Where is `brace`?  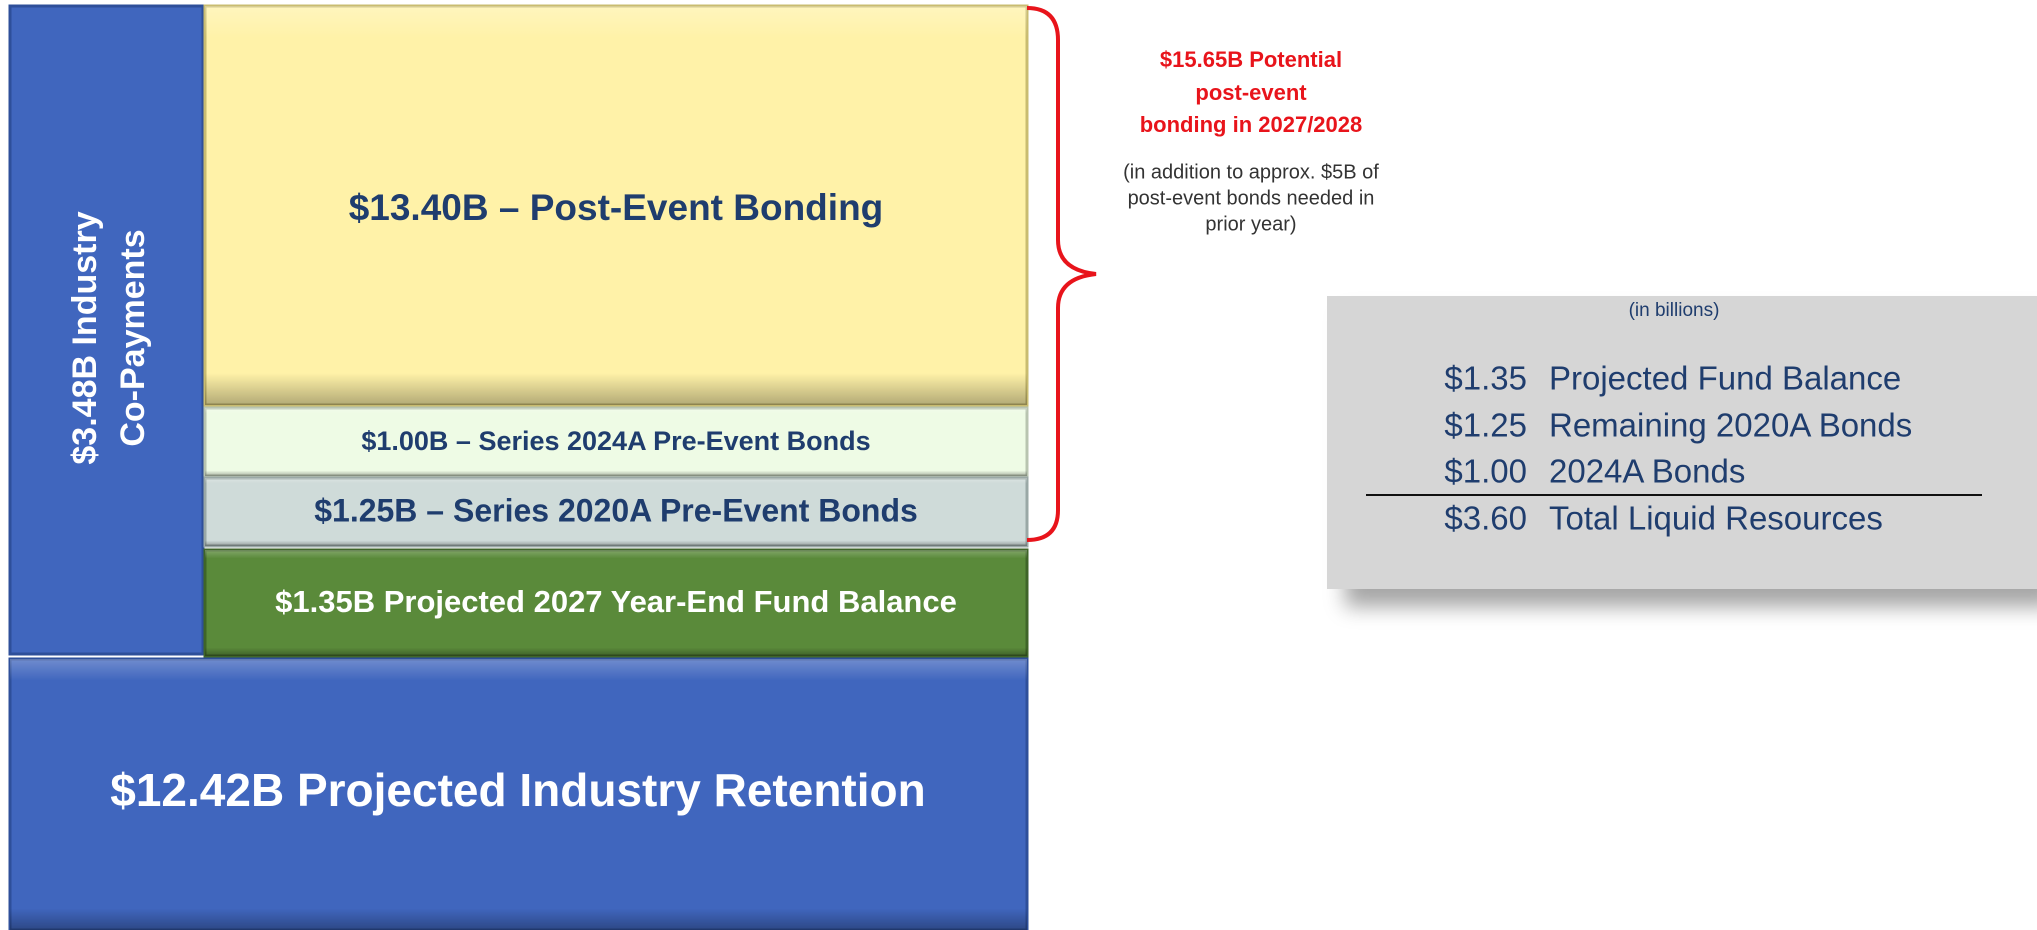 brace is located at coordinates (1061, 274).